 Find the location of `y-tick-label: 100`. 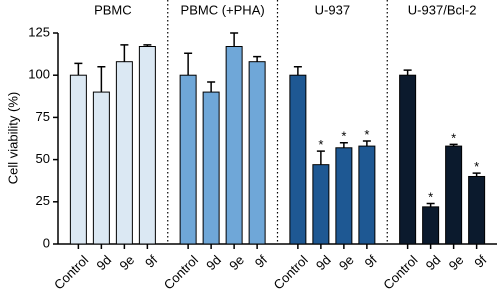

y-tick-label: 100 is located at coordinates (39, 74).